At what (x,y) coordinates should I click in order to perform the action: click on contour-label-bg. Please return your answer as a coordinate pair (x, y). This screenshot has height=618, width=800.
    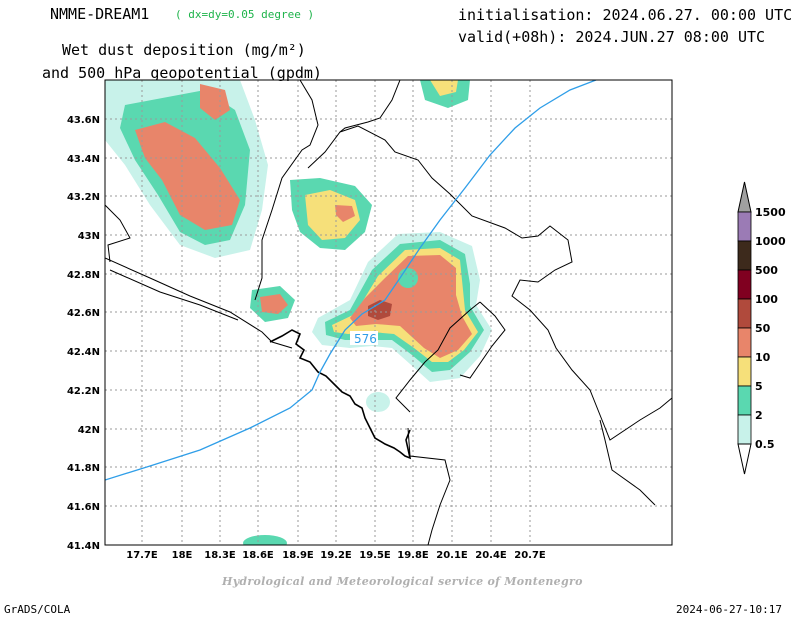
    Looking at the image, I should click on (364, 338).